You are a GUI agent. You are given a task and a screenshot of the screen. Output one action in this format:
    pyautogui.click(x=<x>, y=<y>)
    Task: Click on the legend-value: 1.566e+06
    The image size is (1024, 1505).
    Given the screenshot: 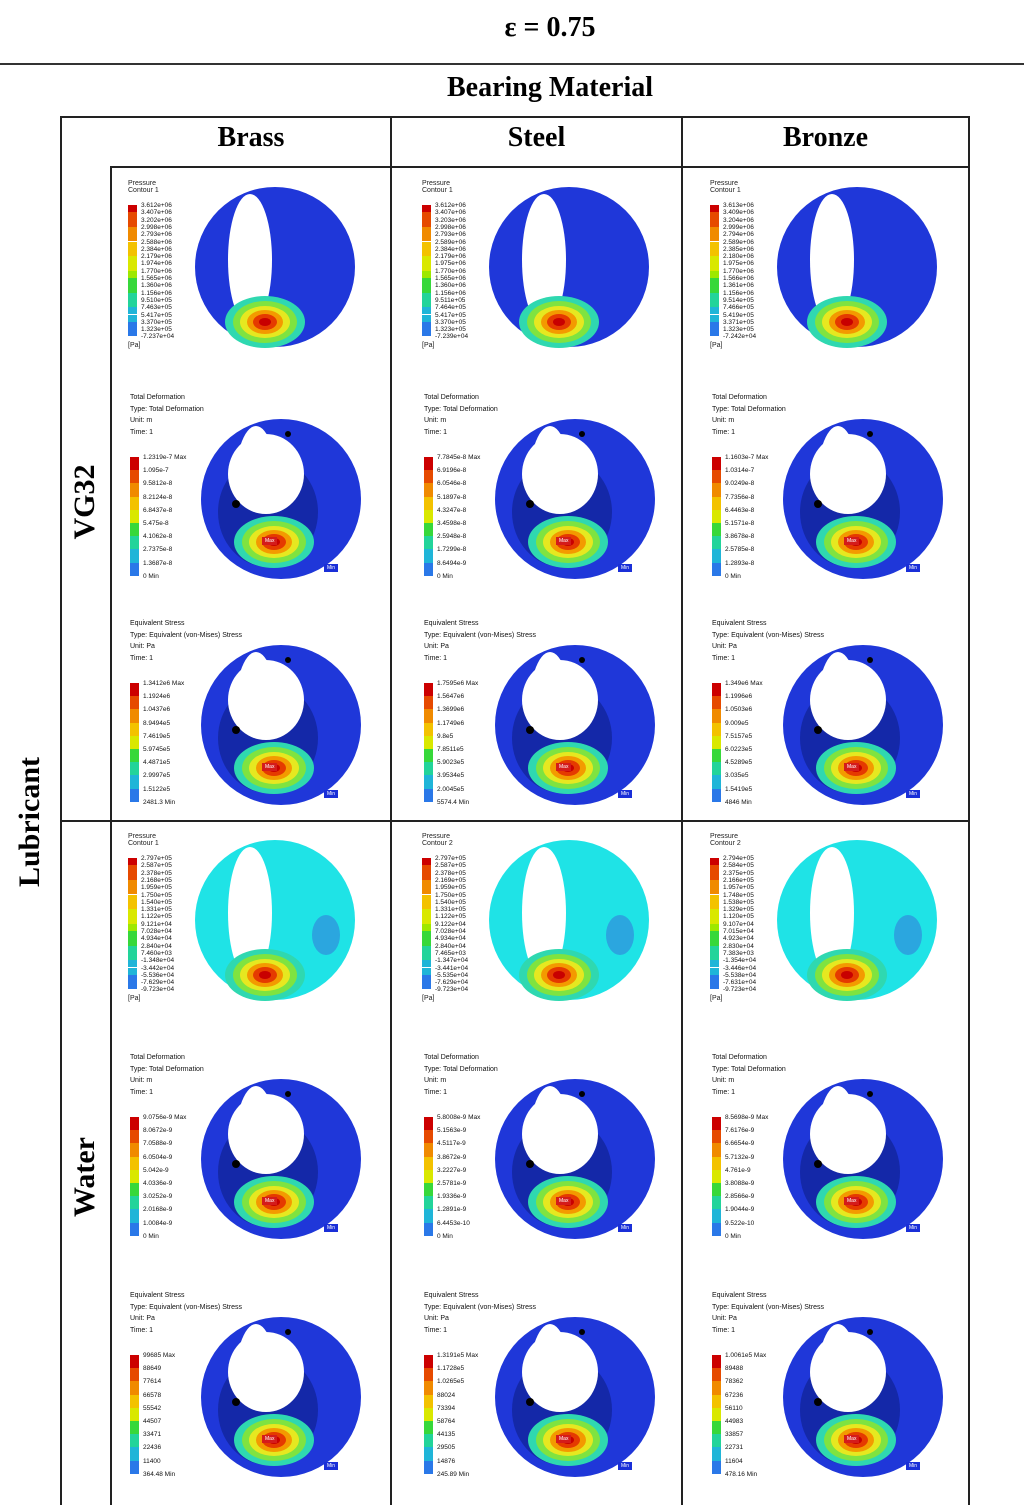 What is the action you would take?
    pyautogui.click(x=738, y=278)
    